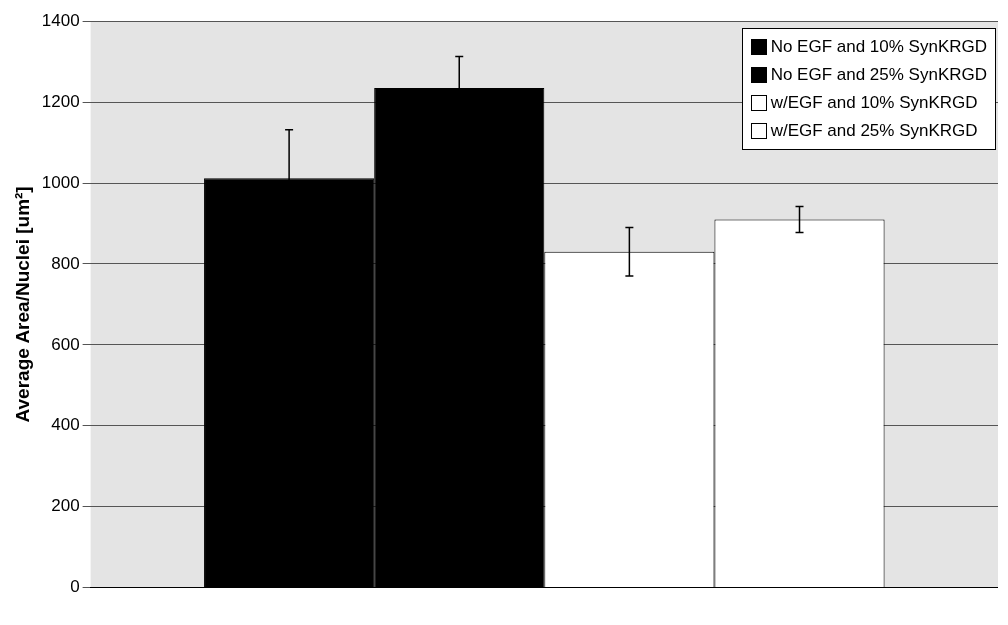 Image resolution: width=1008 pixels, height=625 pixels. What do you see at coordinates (874, 131) in the screenshot?
I see `legend-label: w/EGF and 25% SynKRGD` at bounding box center [874, 131].